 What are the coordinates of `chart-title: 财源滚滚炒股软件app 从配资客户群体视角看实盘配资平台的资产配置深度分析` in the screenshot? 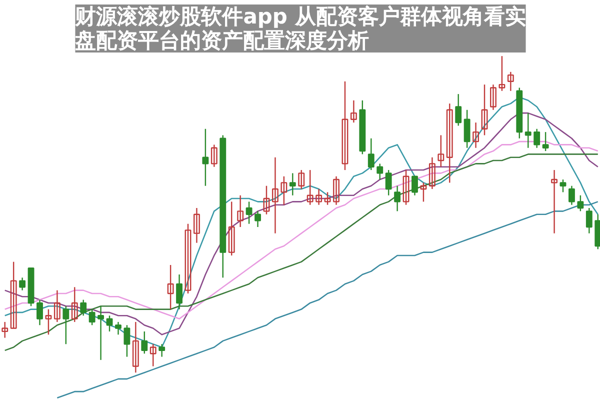 It's located at (300, 28).